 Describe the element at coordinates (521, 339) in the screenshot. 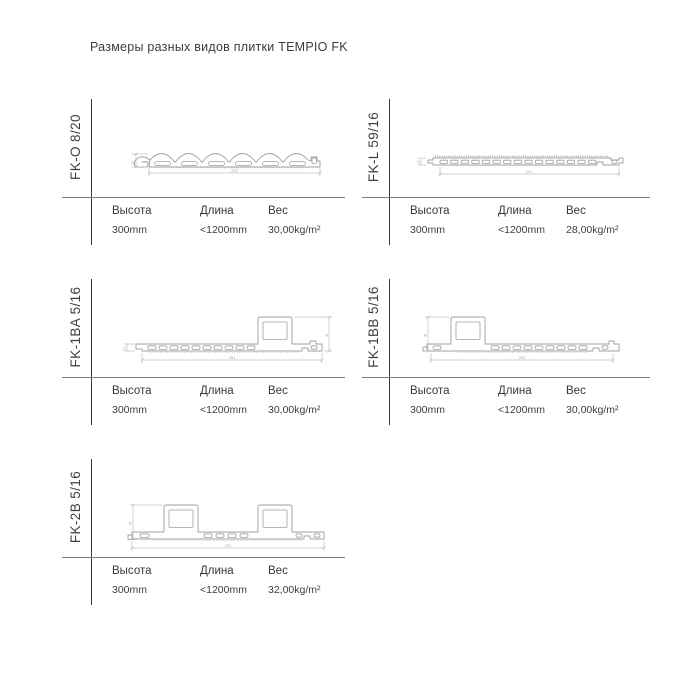

I see `profile-drawing-fk-1bb: 41 291` at that location.